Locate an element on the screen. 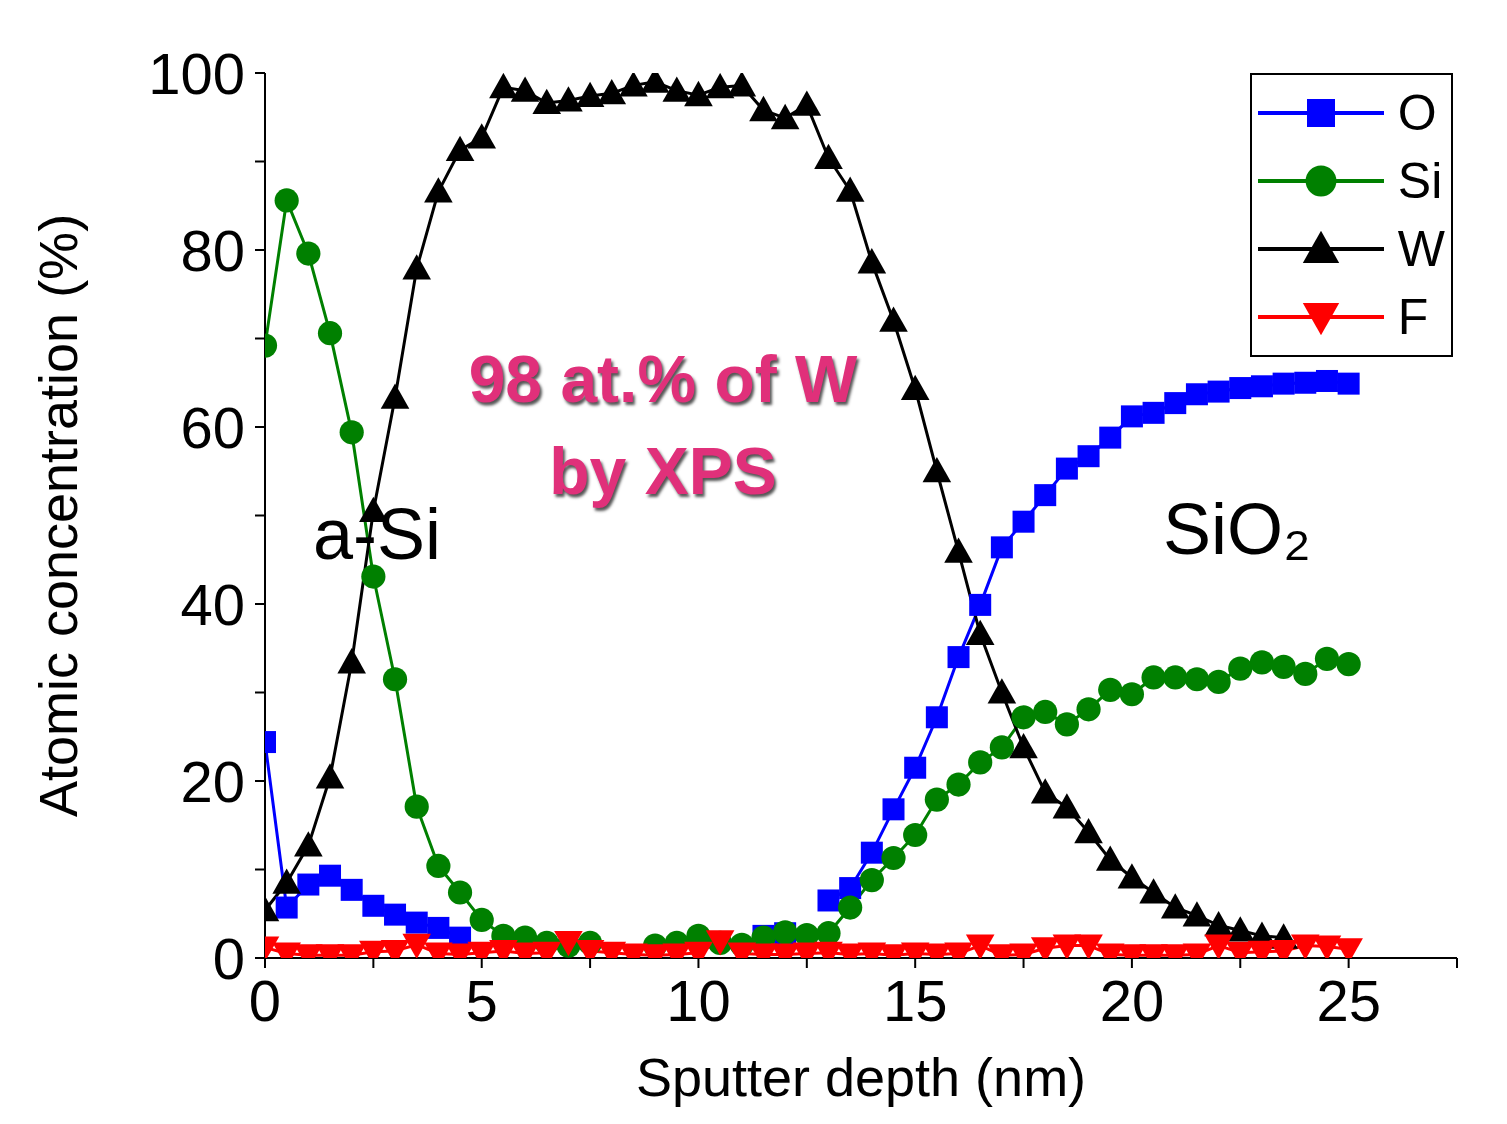 The image size is (1507, 1124). y-tick-label: 0 is located at coordinates (228, 958).